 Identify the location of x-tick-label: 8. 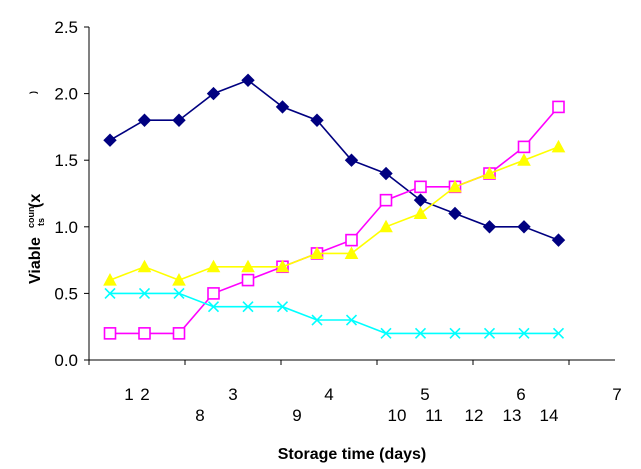
(199, 415).